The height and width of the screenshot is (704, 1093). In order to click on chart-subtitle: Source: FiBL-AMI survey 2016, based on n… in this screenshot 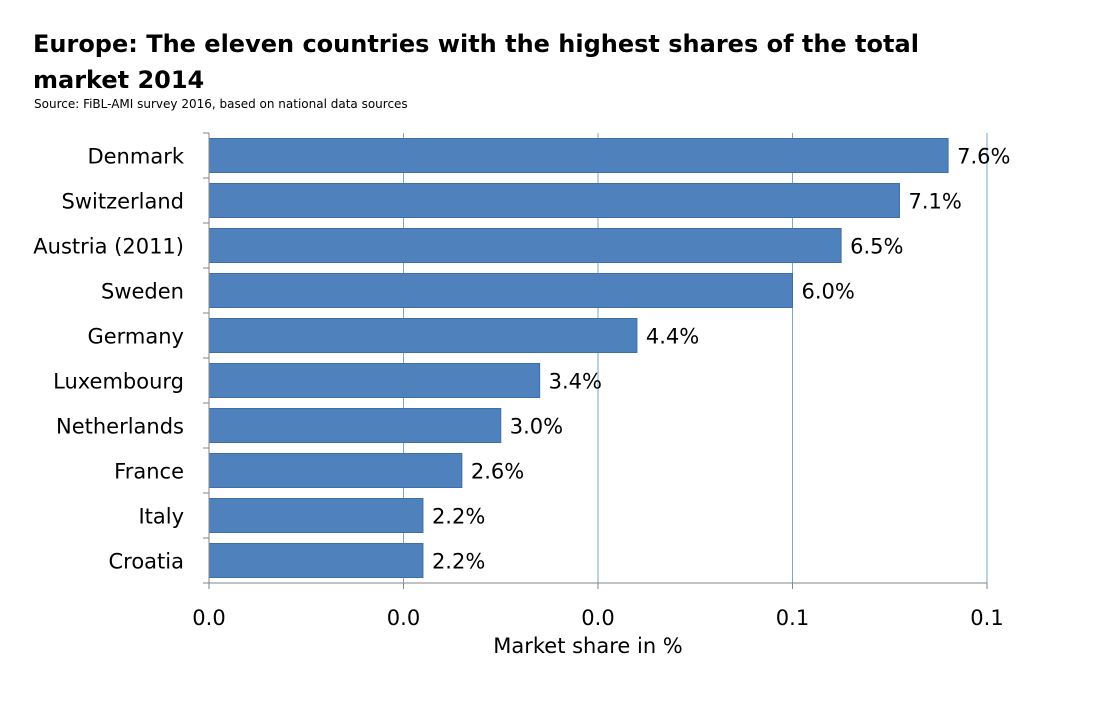, I will do `click(221, 104)`.